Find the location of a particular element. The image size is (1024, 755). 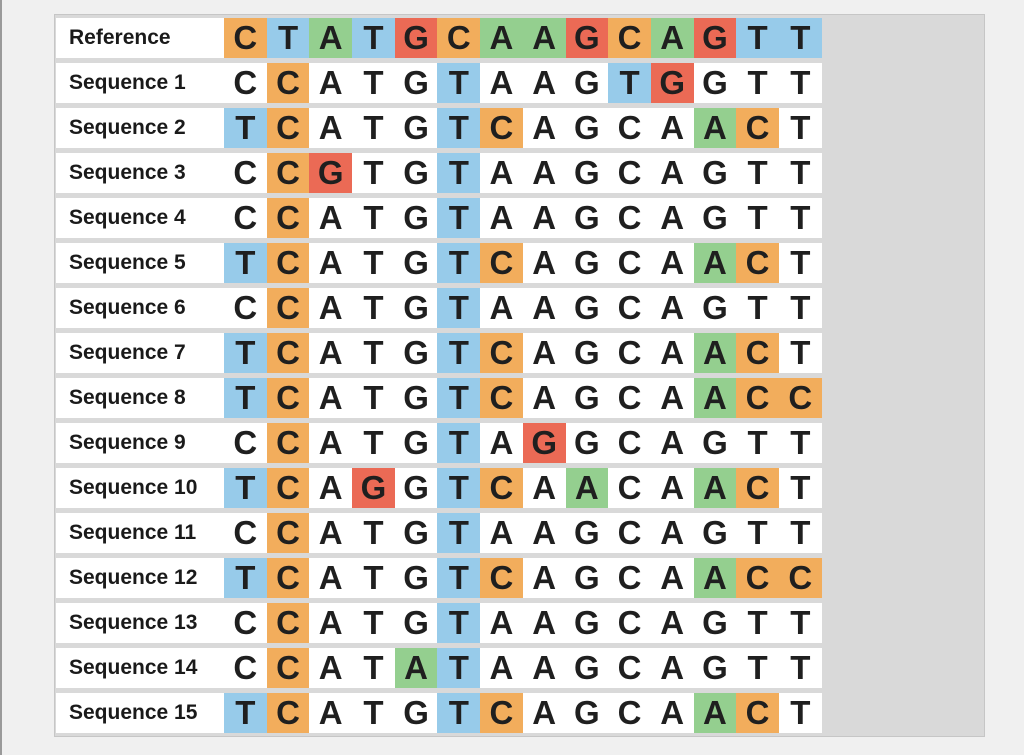

row-label: Sequence 14 is located at coordinates (140, 668).